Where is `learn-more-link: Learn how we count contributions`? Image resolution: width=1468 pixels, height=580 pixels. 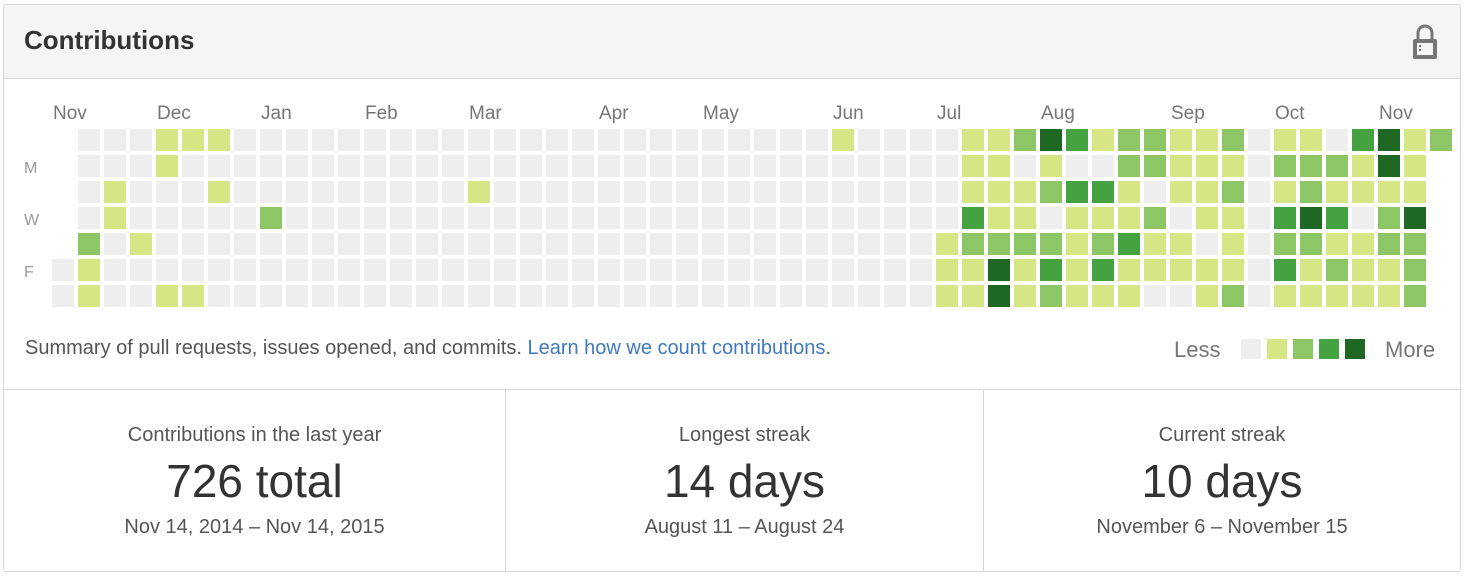
learn-more-link: Learn how we count contributions is located at coordinates (676, 348).